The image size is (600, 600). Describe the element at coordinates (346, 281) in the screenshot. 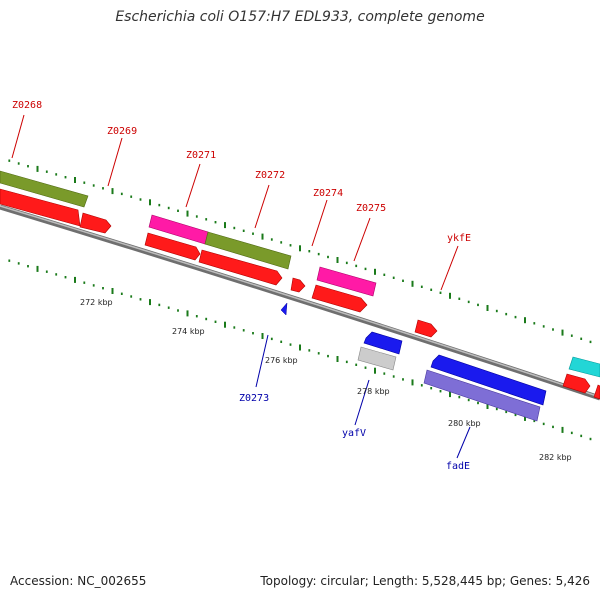

I see `feature-magenta-z0275` at that location.